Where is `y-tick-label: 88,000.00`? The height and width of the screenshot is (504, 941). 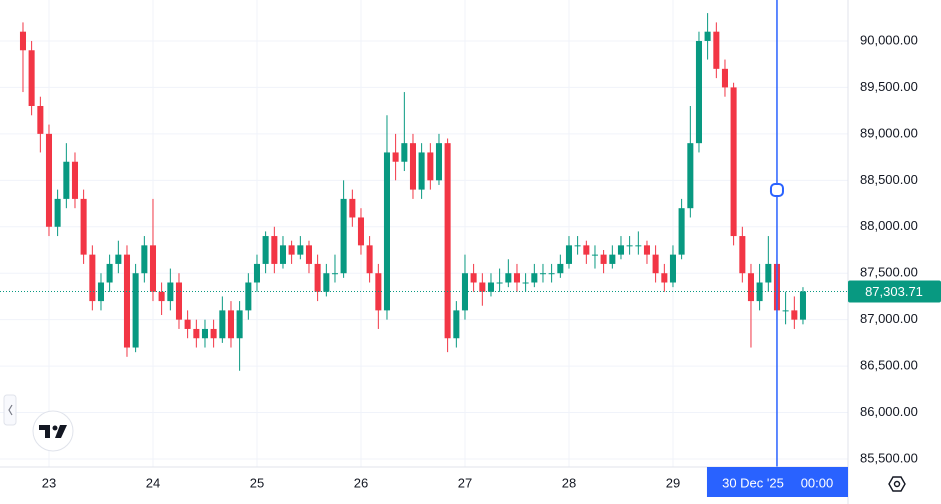
y-tick-label: 88,000.00 is located at coordinates (889, 225).